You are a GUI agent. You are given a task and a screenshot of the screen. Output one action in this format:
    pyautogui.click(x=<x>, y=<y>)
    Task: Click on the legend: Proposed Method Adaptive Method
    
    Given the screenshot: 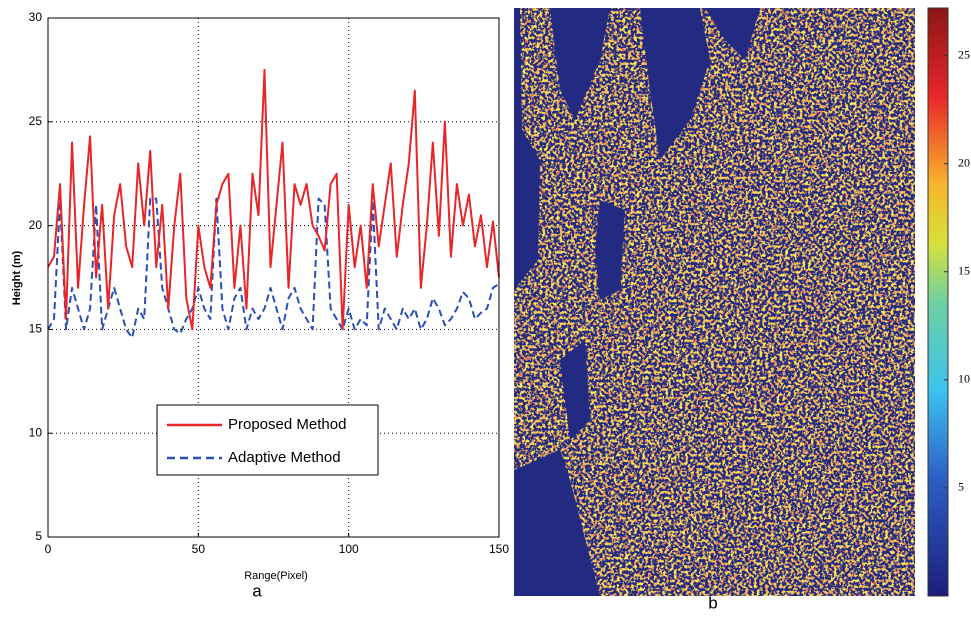 What is the action you would take?
    pyautogui.click(x=267, y=440)
    